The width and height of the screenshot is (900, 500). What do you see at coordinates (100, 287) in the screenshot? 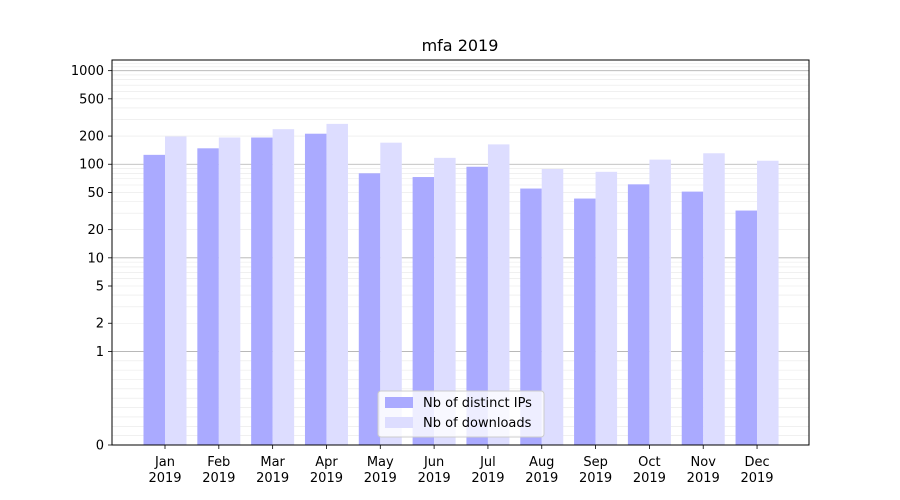
I see `y-tick-label: 5` at bounding box center [100, 287].